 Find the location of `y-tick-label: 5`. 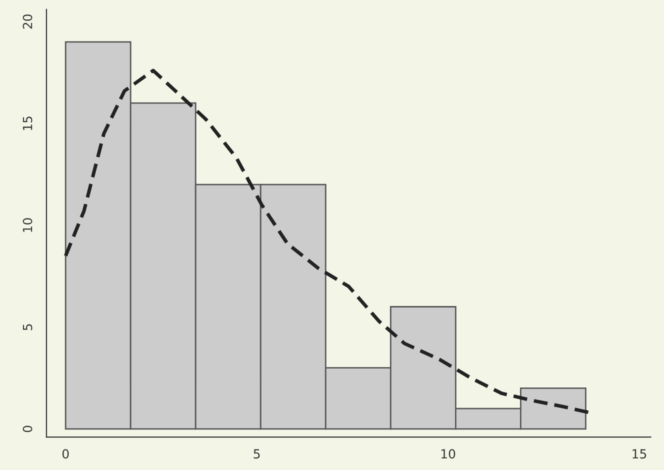

y-tick-label: 5 is located at coordinates (27, 327).